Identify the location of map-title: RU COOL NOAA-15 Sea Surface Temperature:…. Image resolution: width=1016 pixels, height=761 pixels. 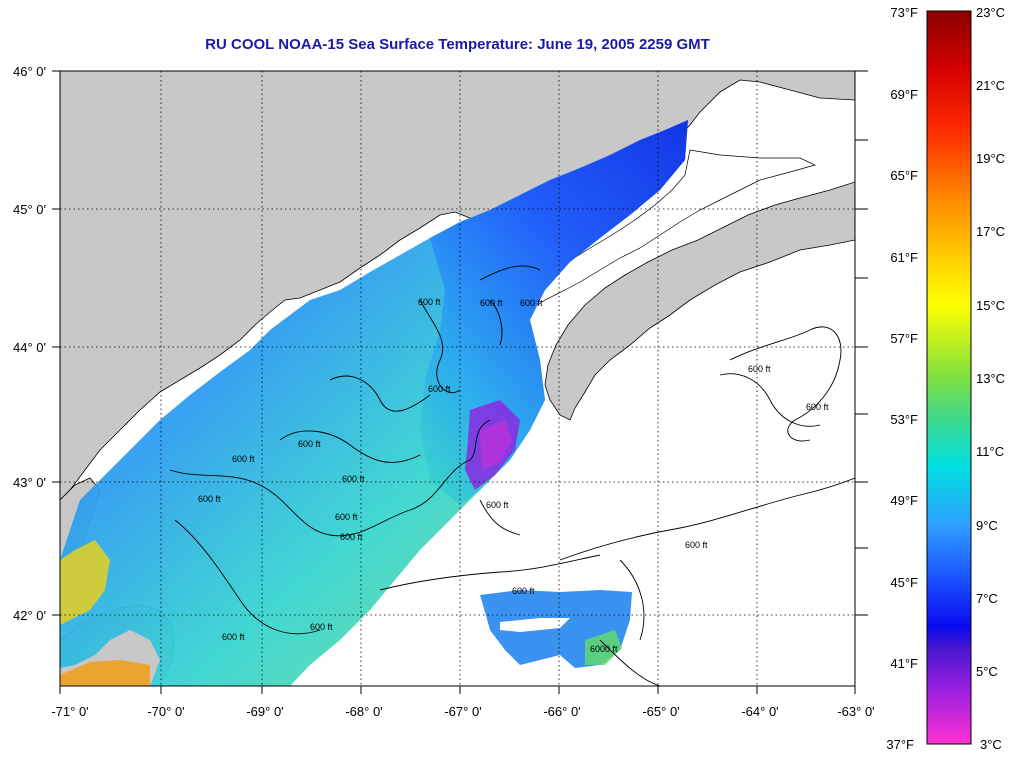
(457, 44).